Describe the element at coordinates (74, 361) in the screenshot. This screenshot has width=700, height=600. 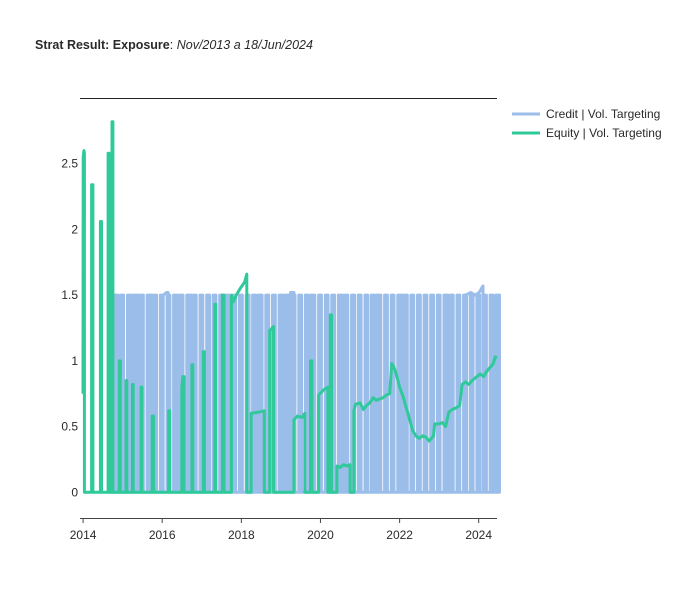
I see `y-tick-label: 1` at that location.